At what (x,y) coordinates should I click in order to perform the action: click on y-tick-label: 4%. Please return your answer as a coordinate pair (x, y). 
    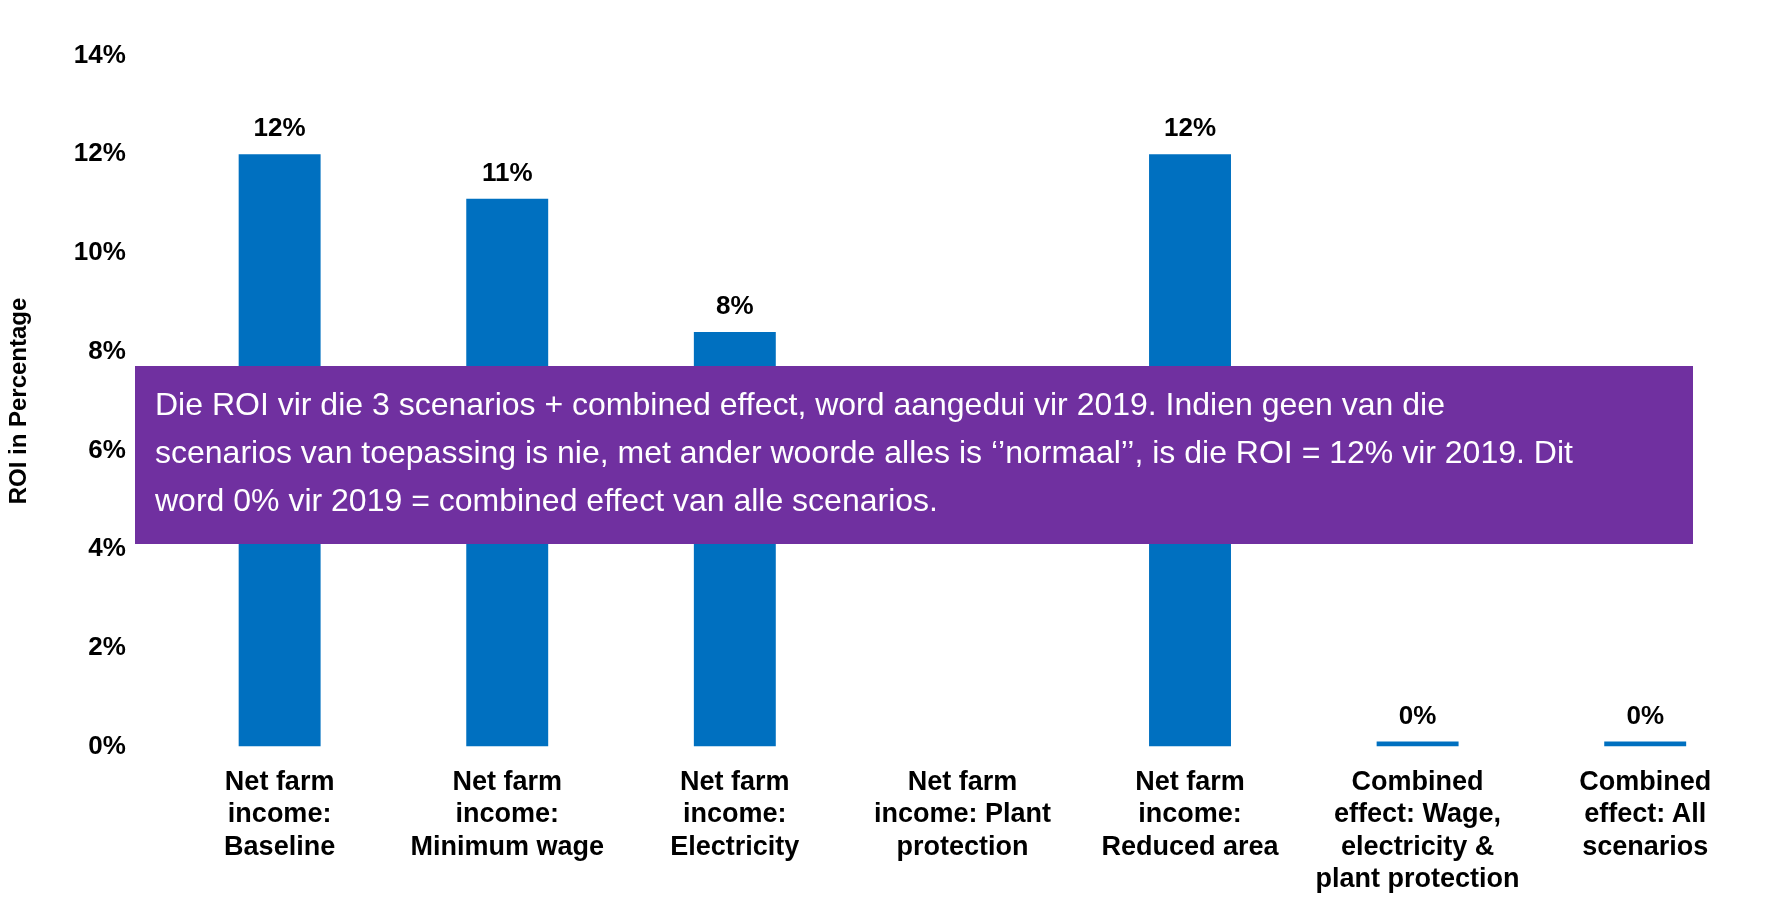
    Looking at the image, I should click on (107, 547).